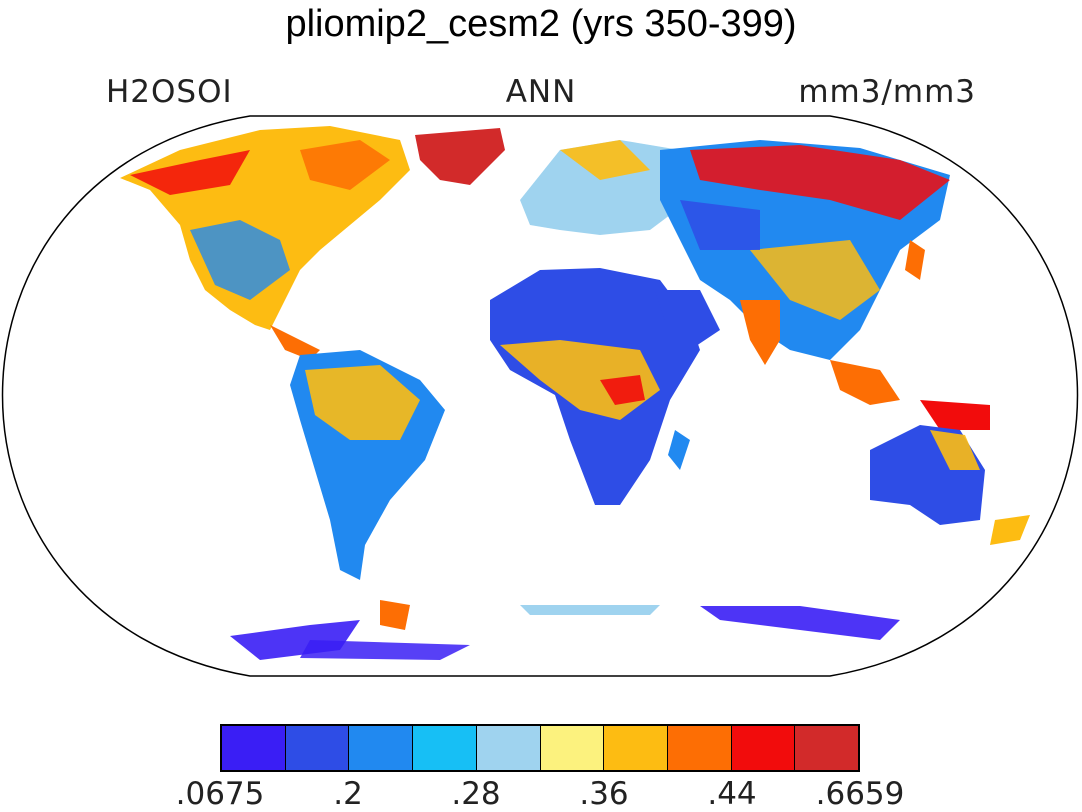 The width and height of the screenshot is (1082, 812). What do you see at coordinates (604, 794) in the screenshot?
I see `colorbar-tick-label: .36` at bounding box center [604, 794].